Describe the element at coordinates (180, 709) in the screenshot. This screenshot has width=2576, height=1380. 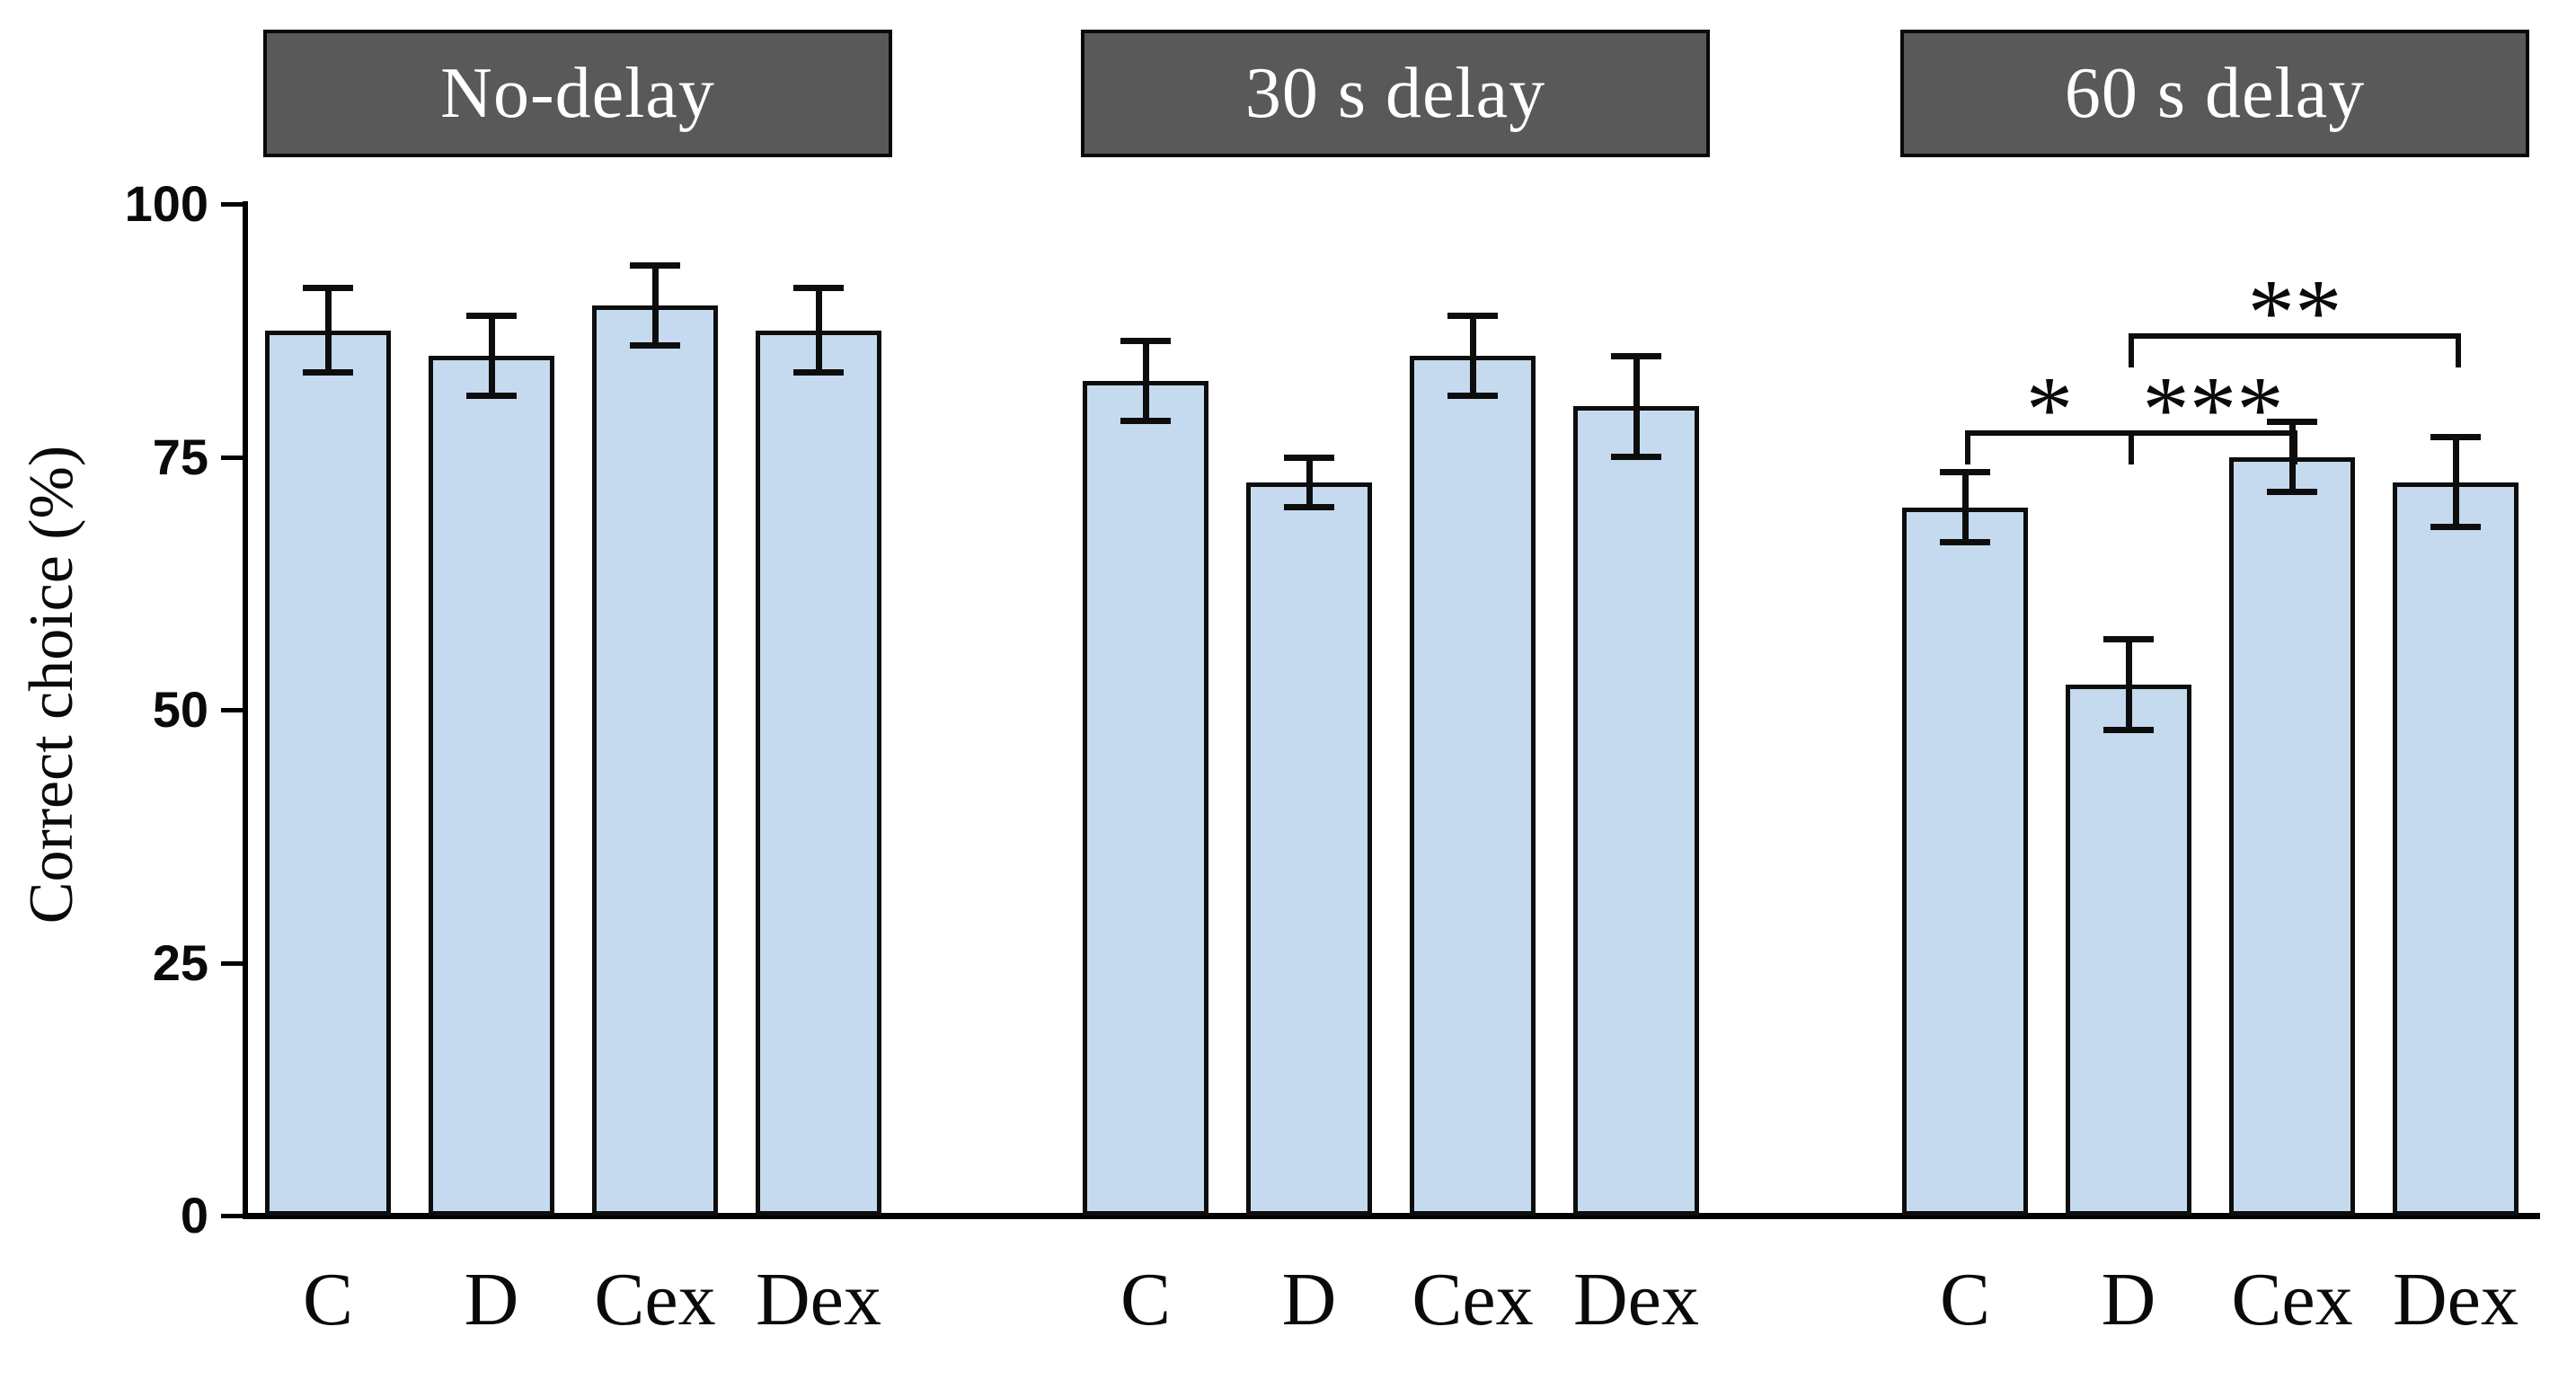
I see `y-tick-label: 50` at that location.